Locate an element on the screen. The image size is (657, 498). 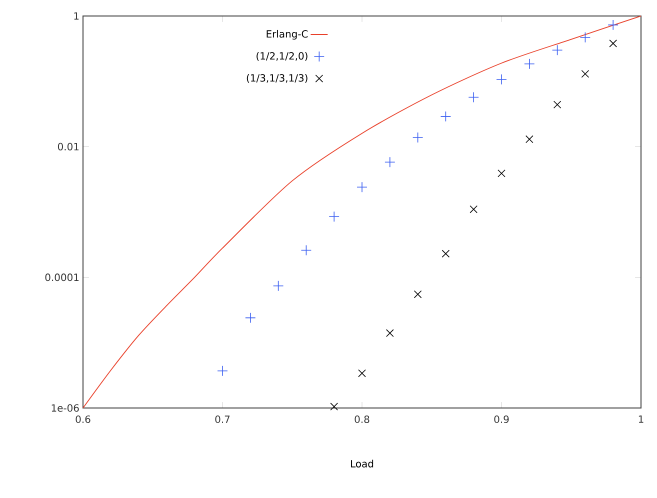
y-tick-label: 1 is located at coordinates (76, 16).